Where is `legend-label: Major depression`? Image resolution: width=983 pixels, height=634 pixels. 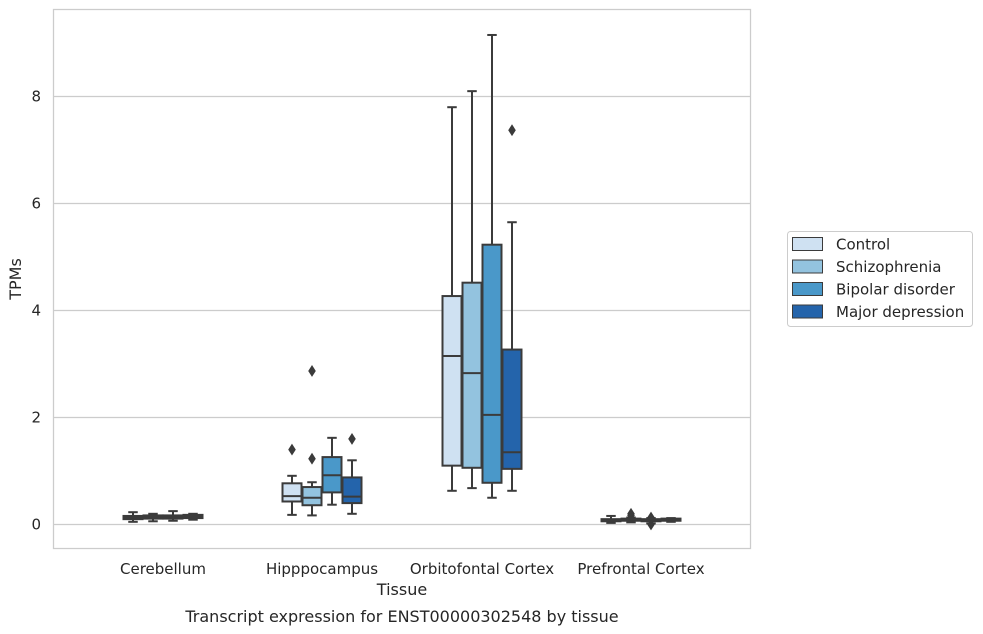
legend-label: Major depression is located at coordinates (900, 312).